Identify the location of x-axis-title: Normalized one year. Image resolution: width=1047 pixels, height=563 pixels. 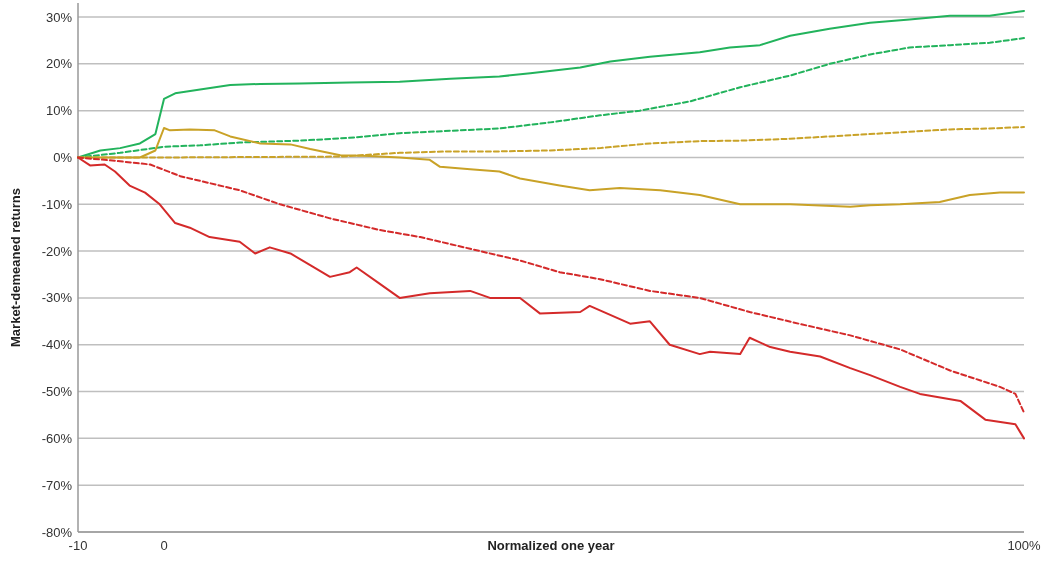
(551, 545).